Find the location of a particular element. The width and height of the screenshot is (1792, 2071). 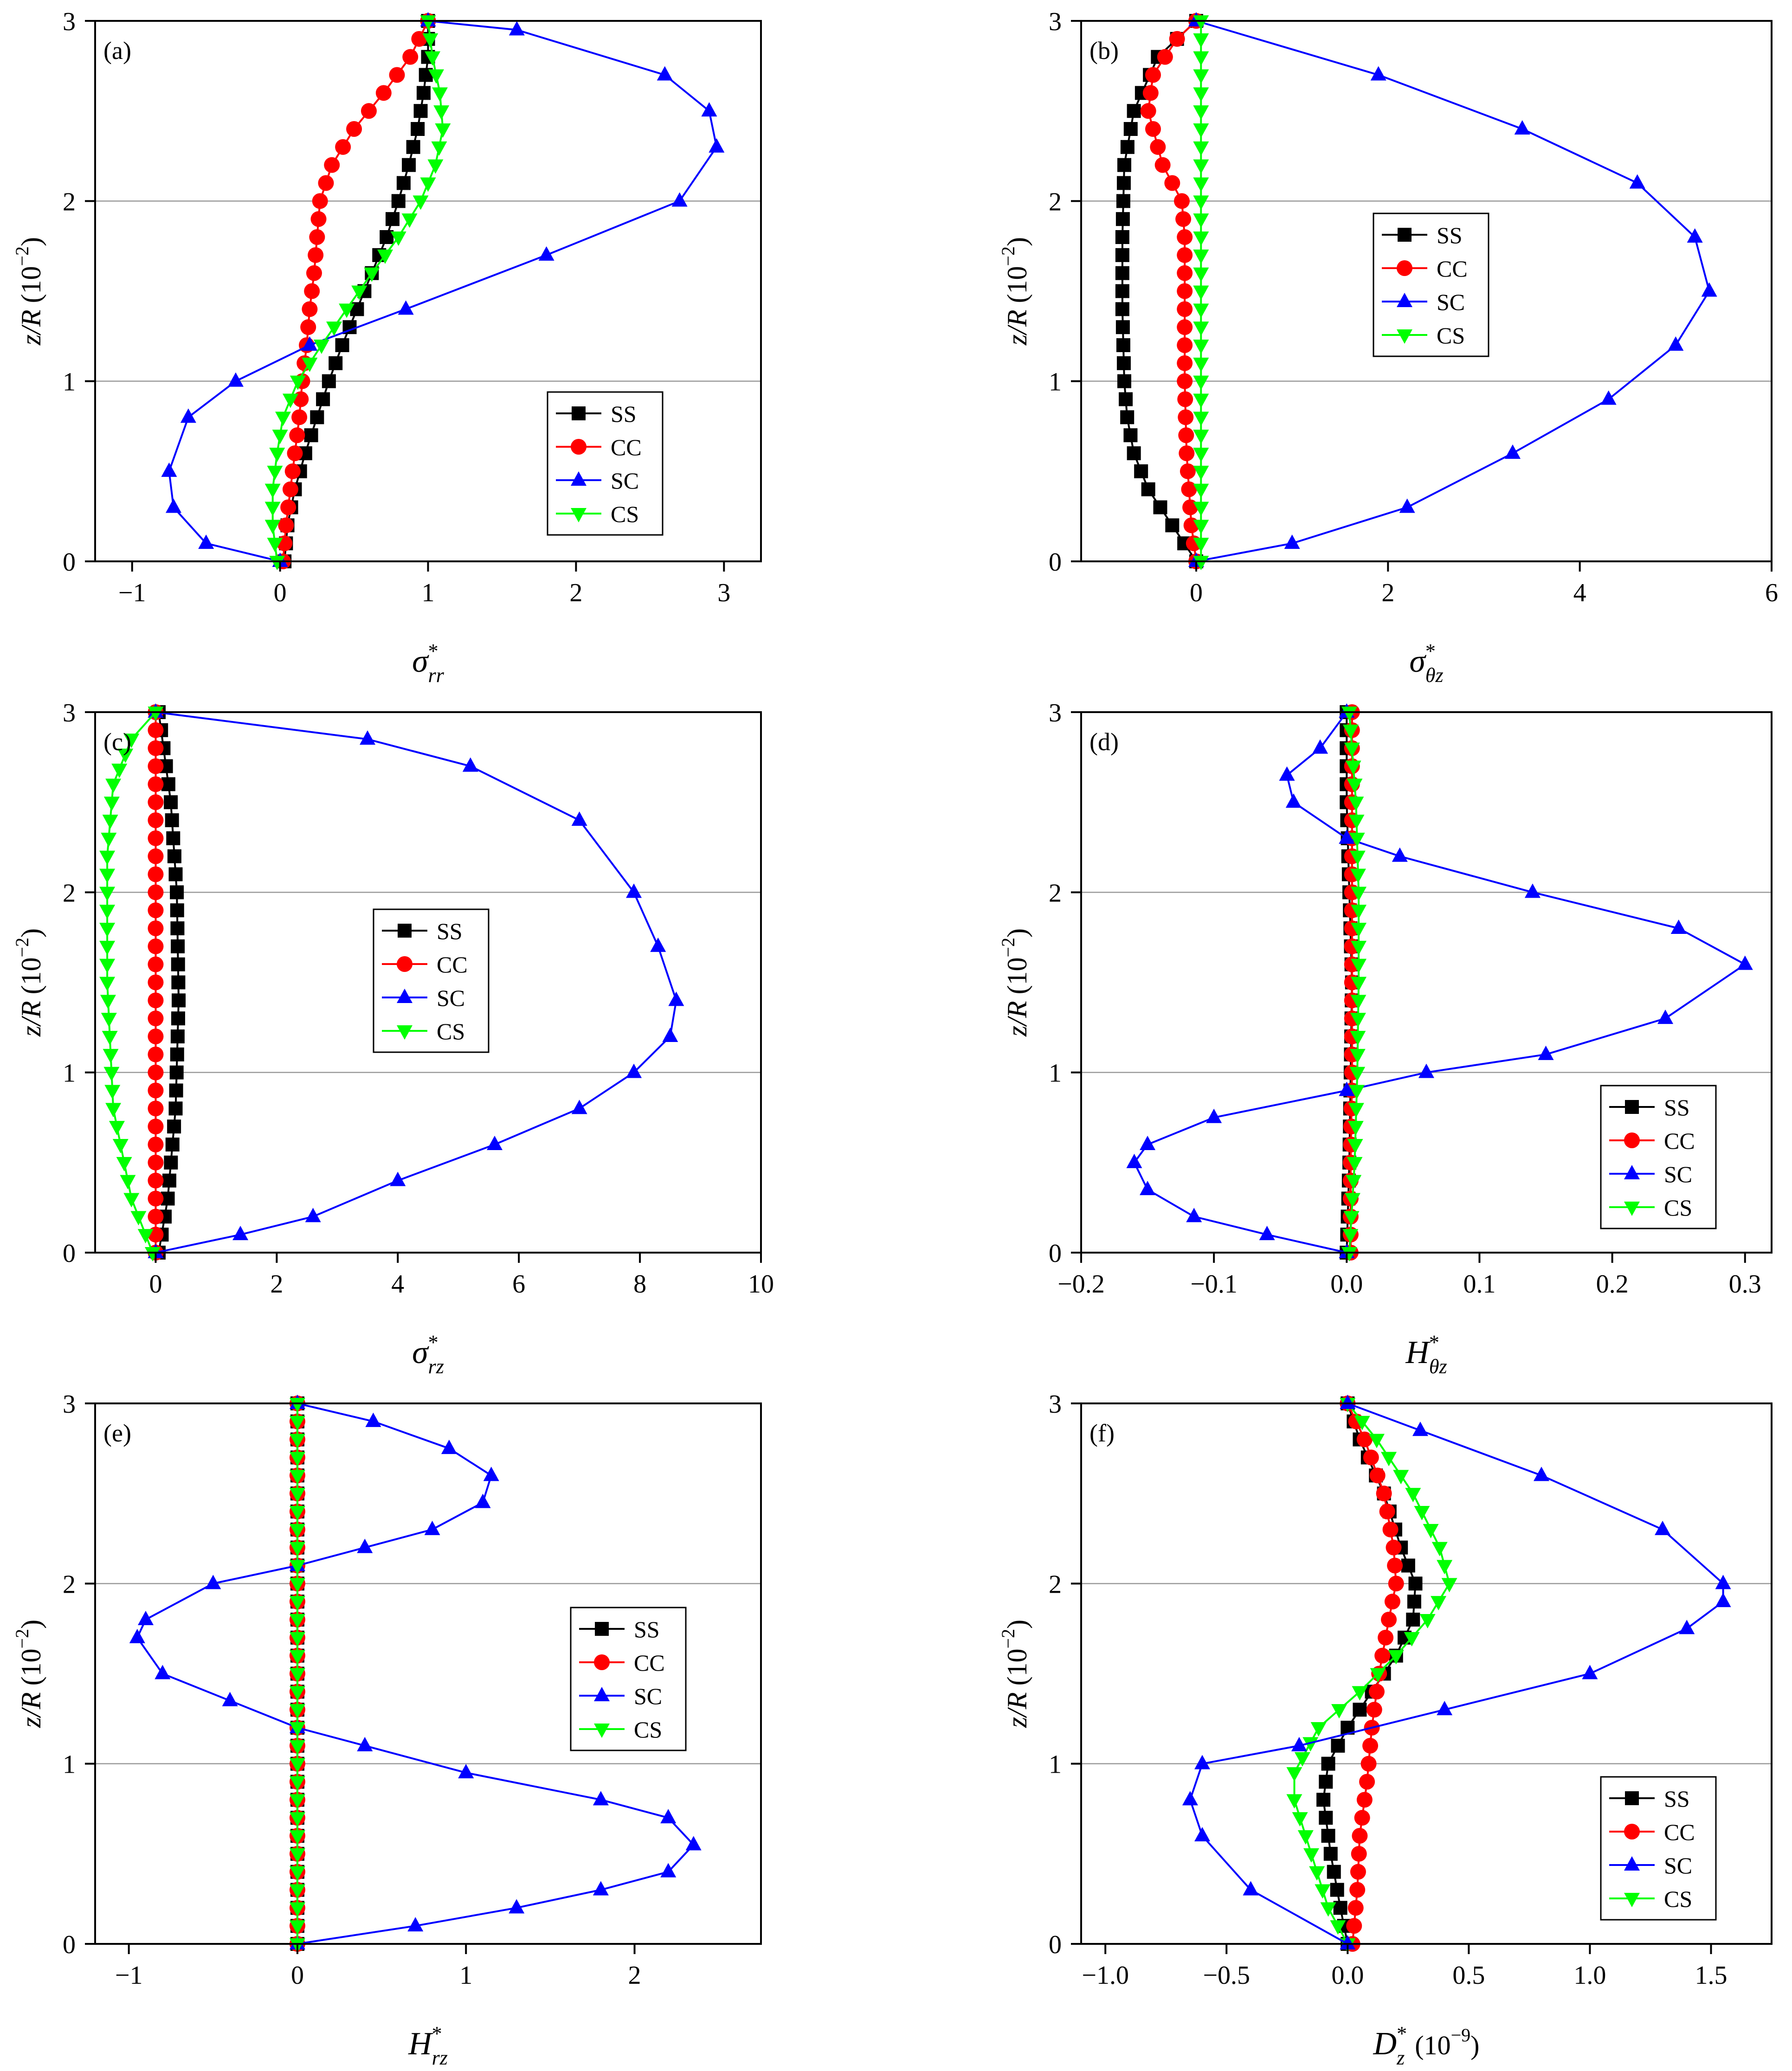

legend-item-CC: CC is located at coordinates (1652, 1141).